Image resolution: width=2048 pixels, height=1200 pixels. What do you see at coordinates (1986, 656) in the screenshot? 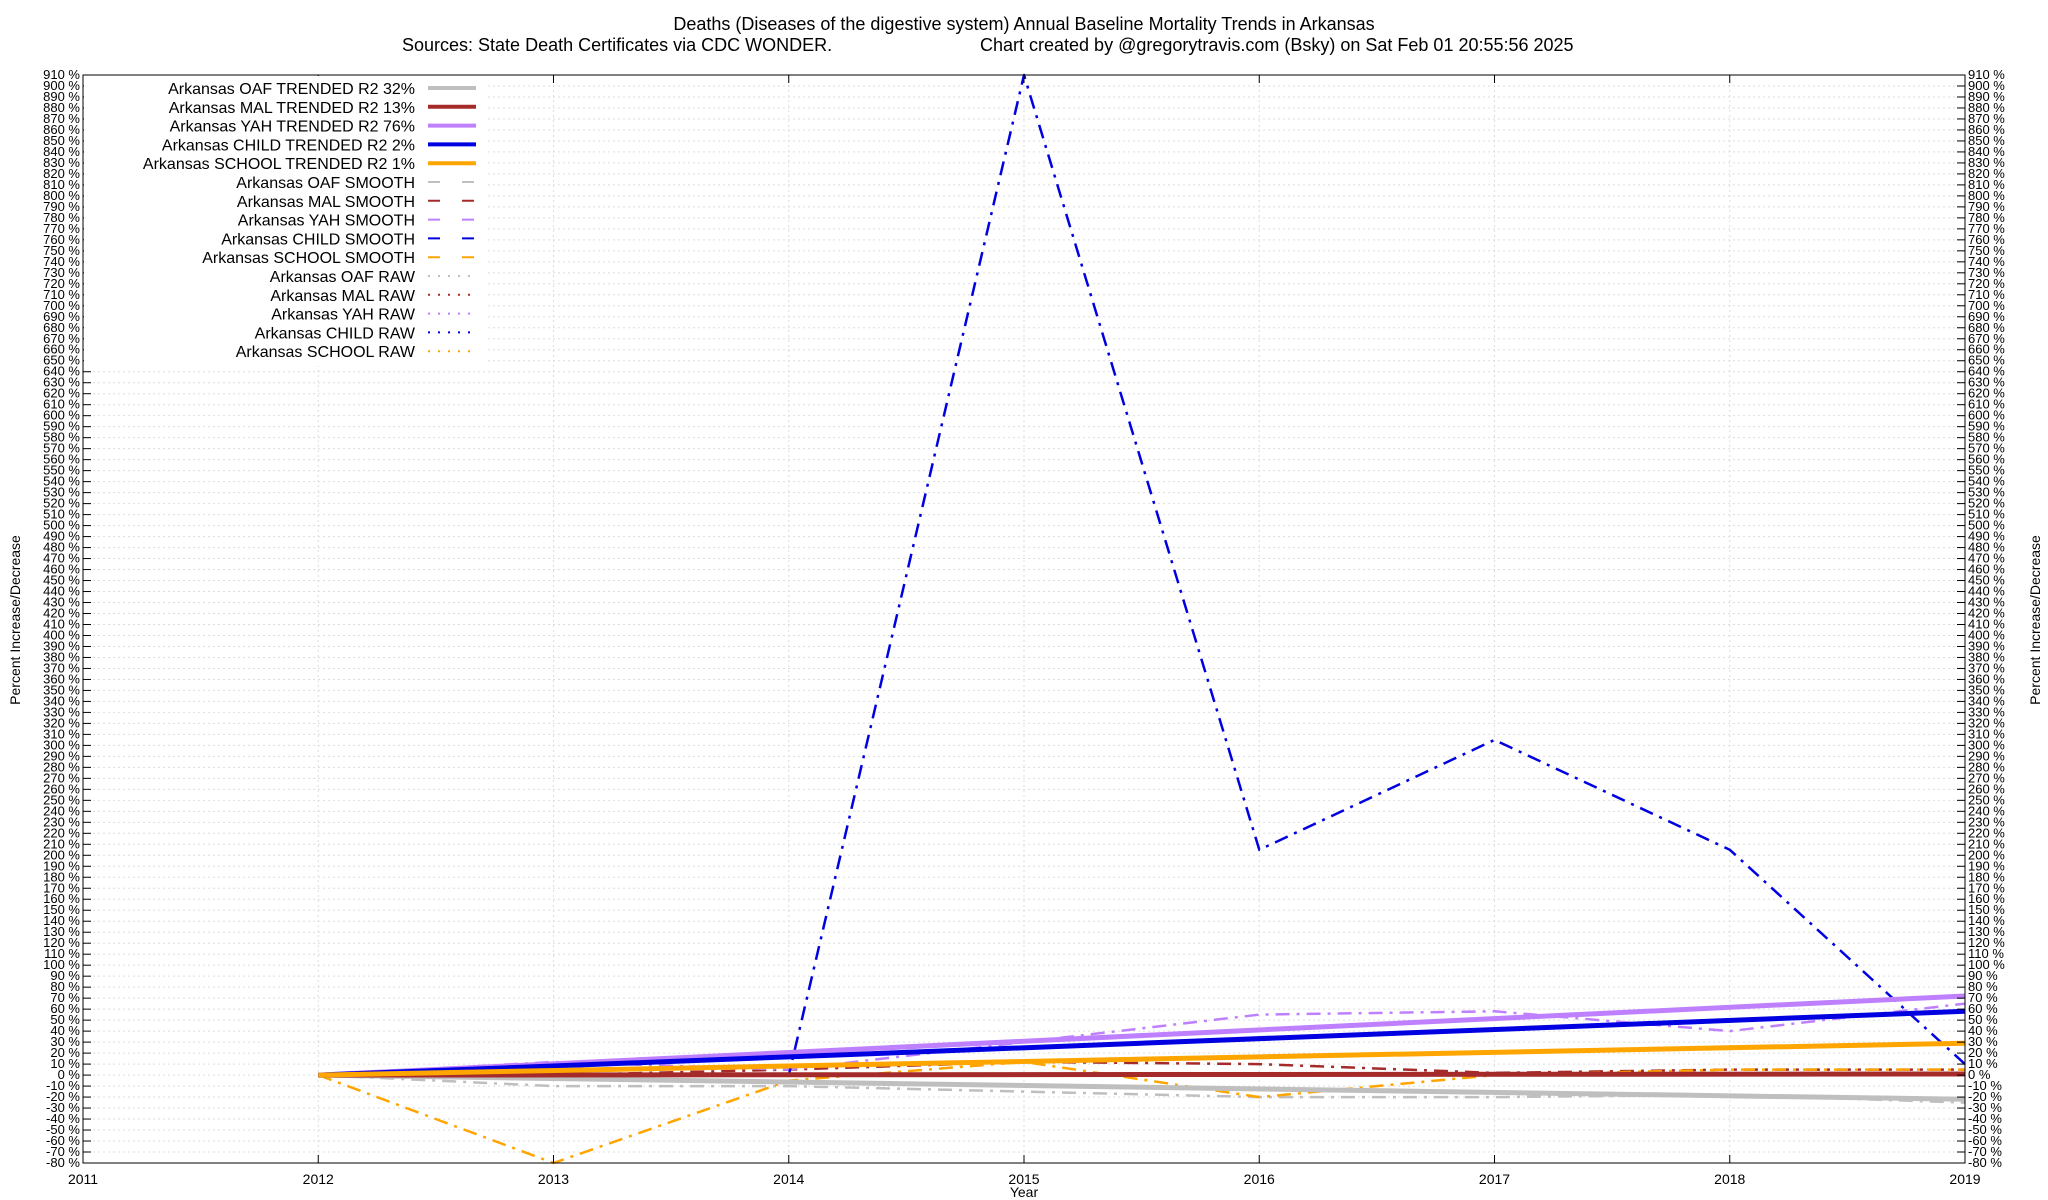
I see `y-tick-label: 380 %` at bounding box center [1986, 656].